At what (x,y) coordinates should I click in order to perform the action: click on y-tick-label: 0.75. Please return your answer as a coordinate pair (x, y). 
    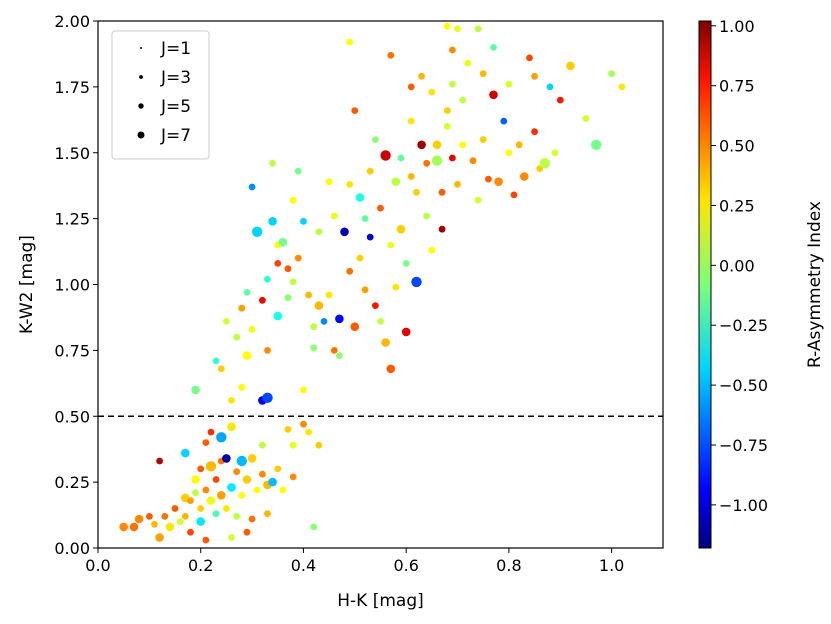
    Looking at the image, I should click on (72, 350).